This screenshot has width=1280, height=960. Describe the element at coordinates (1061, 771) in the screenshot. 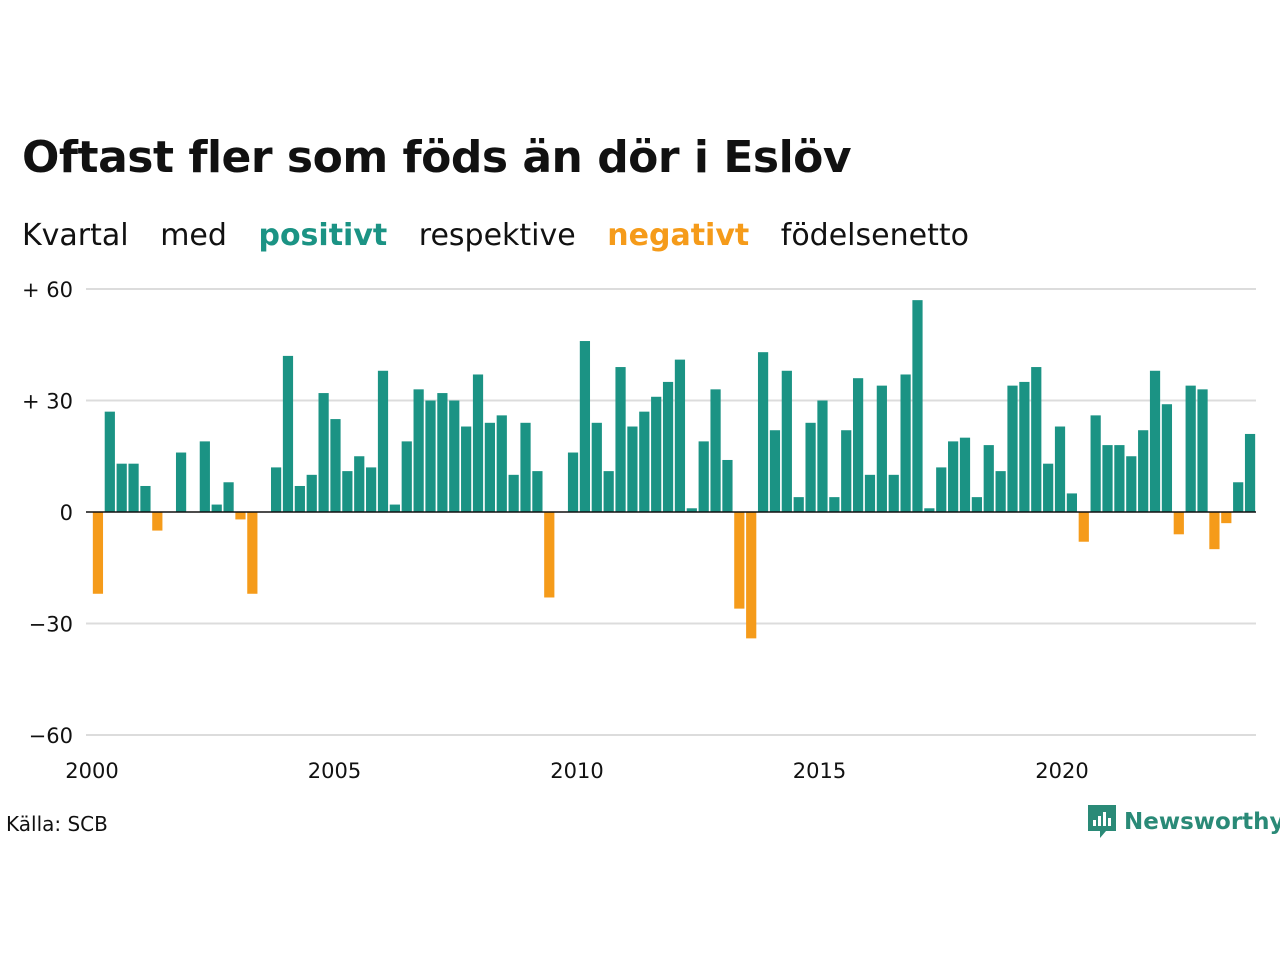

I see `x-tick-label: 2020` at that location.